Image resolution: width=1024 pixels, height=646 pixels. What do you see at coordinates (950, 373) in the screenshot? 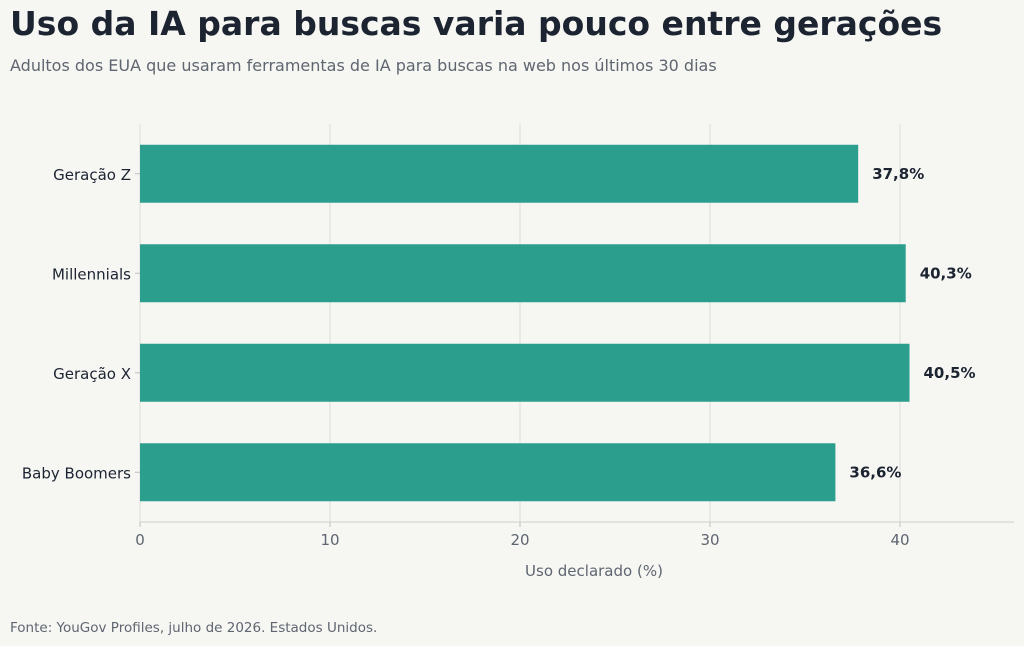
I see `value-label: 40,5%` at bounding box center [950, 373].